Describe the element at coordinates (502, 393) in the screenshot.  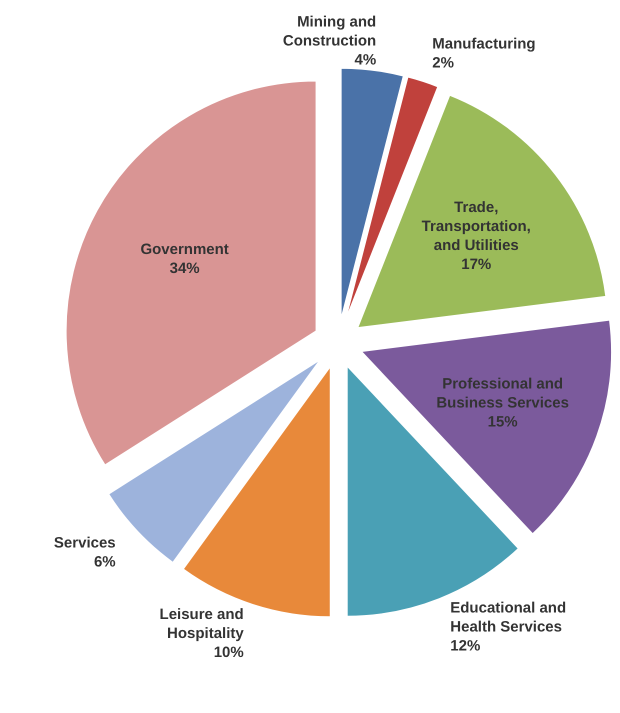
I see `slice-label: Professional and Business Services` at that location.